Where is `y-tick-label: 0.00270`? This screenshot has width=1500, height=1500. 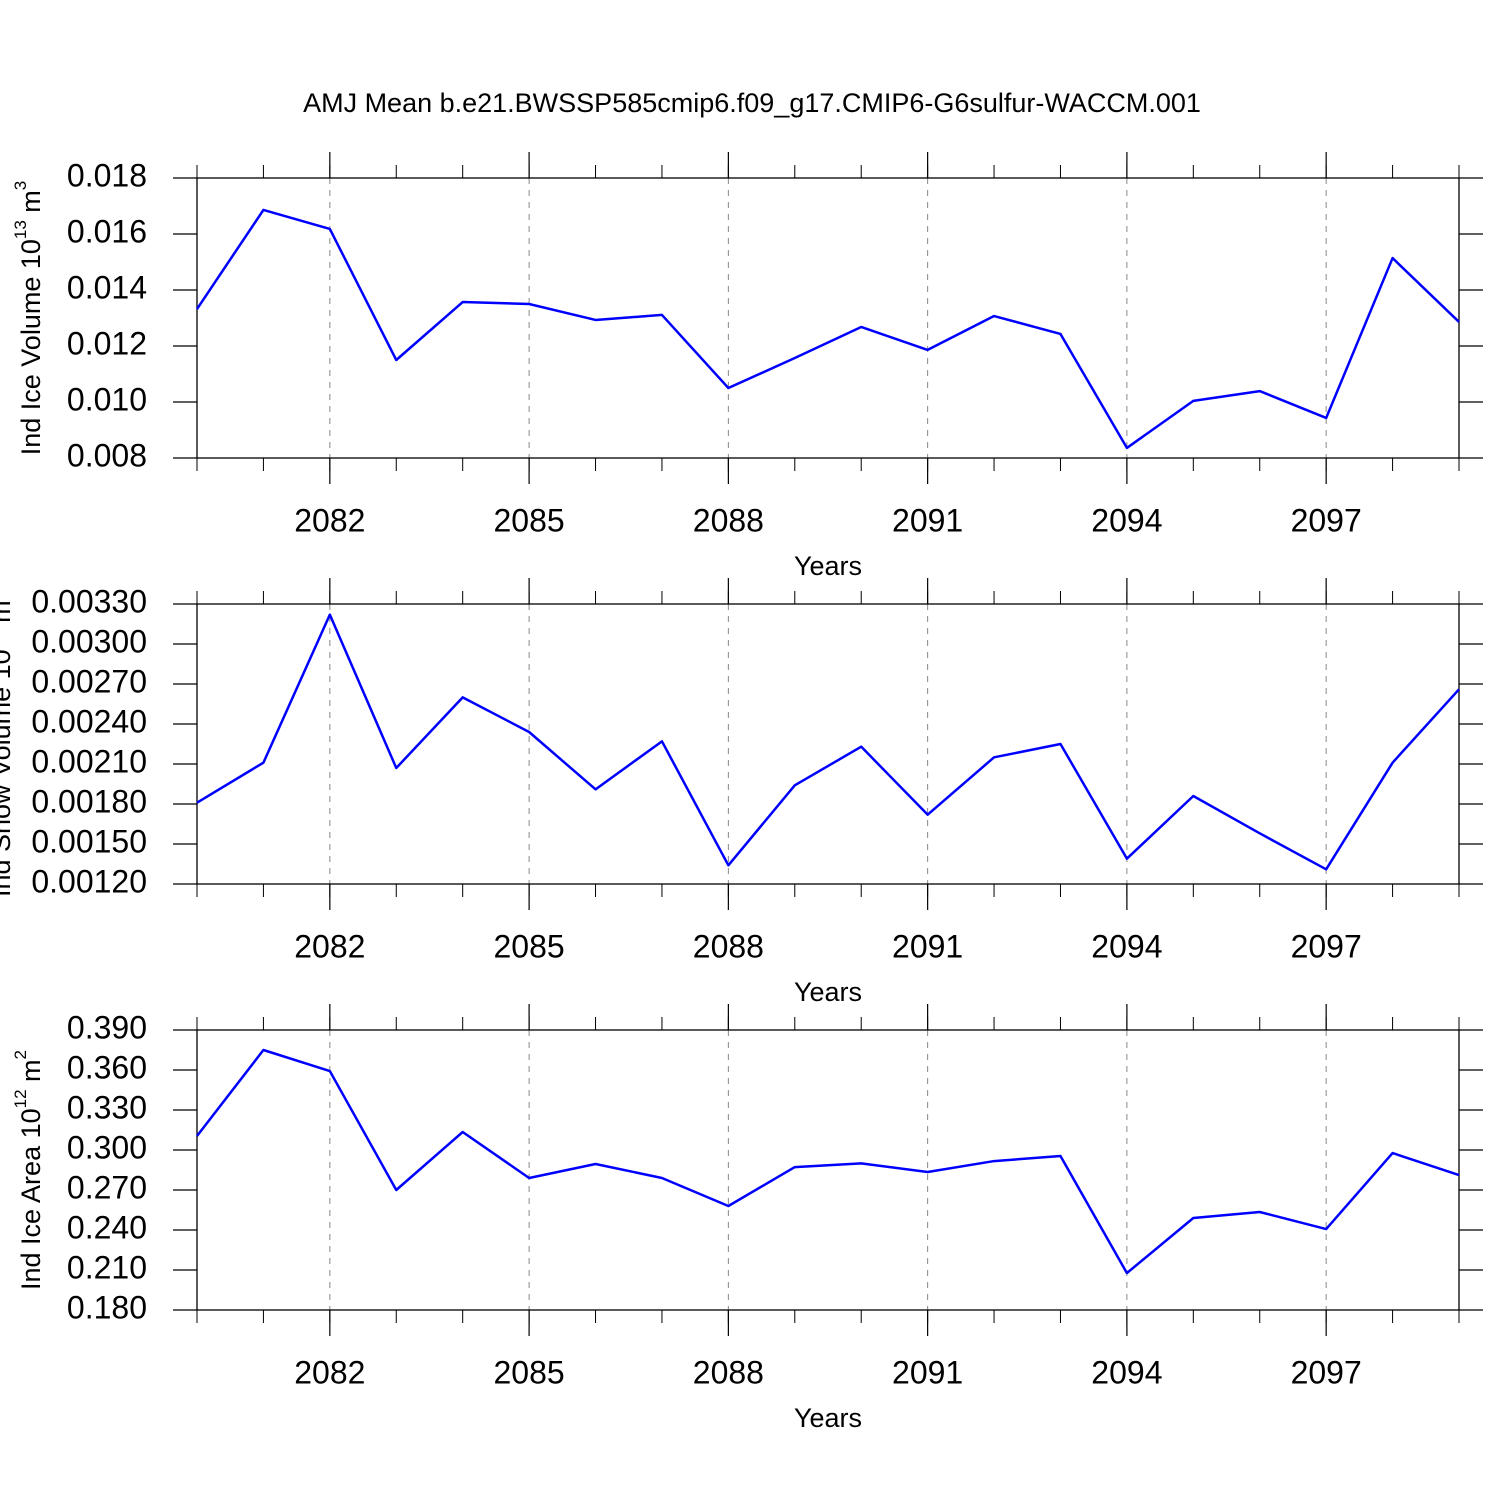
y-tick-label: 0.00270 is located at coordinates (89, 681).